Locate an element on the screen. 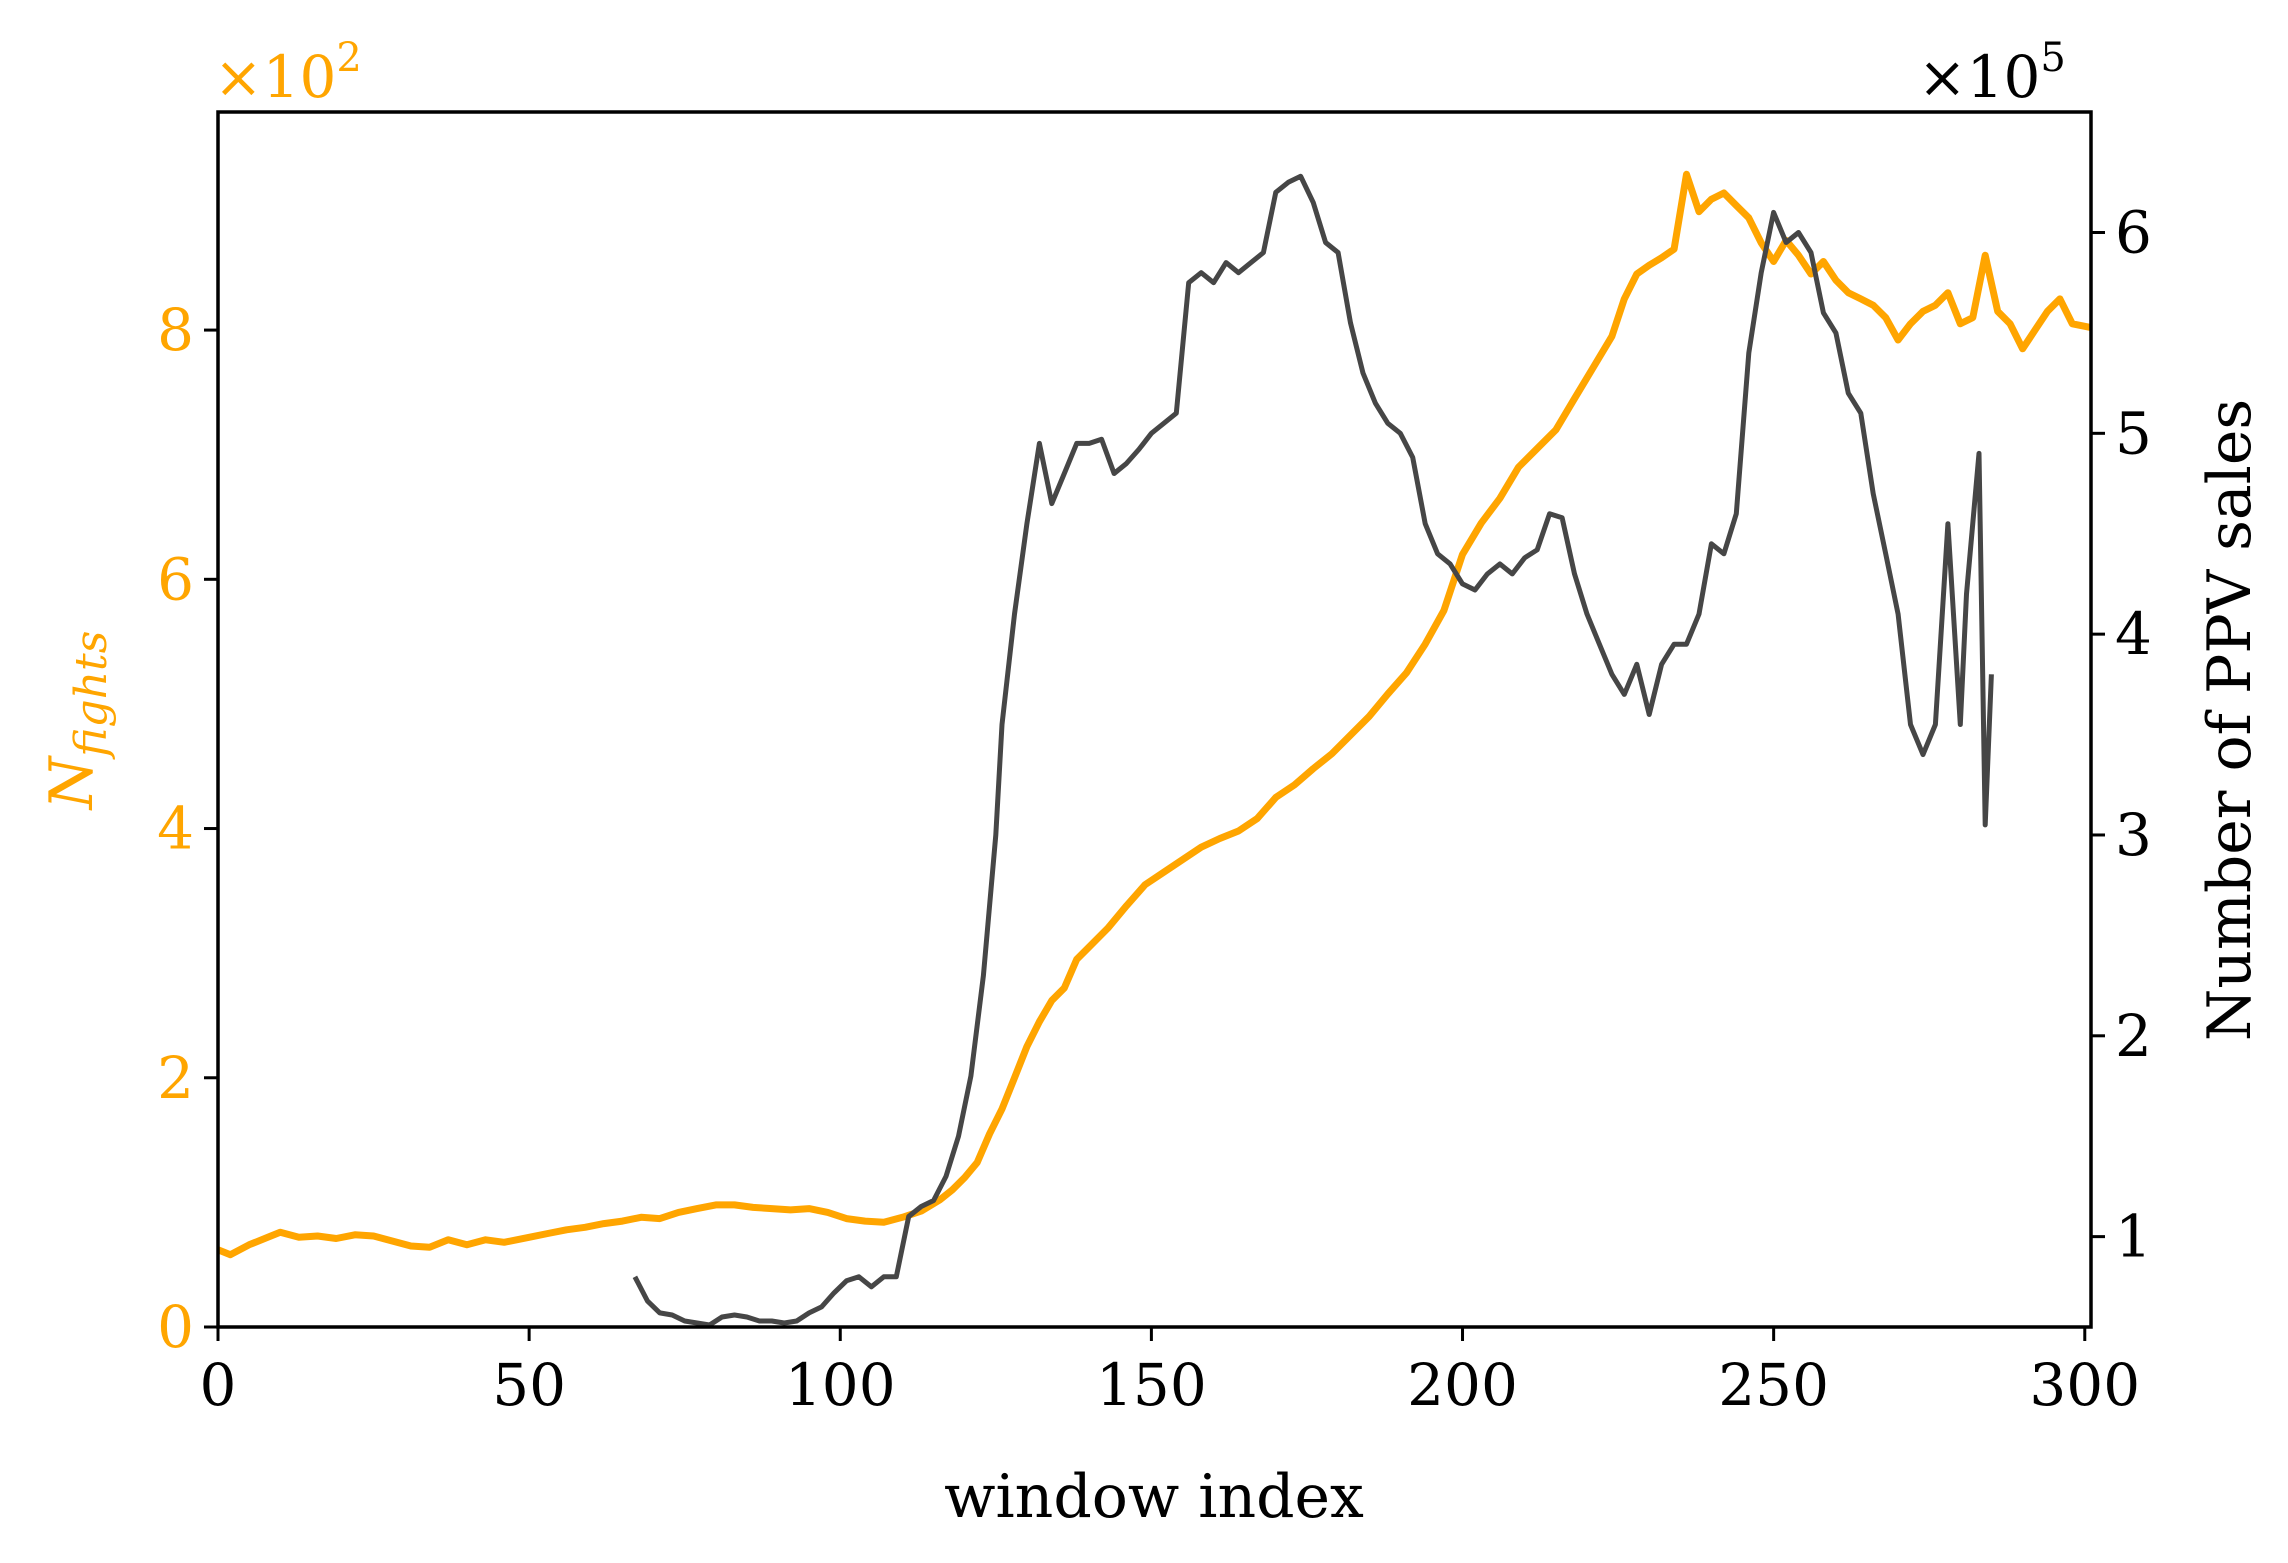 This screenshot has width=2288, height=1563. left-y-axis-label-main: N is located at coordinates (72, 782).